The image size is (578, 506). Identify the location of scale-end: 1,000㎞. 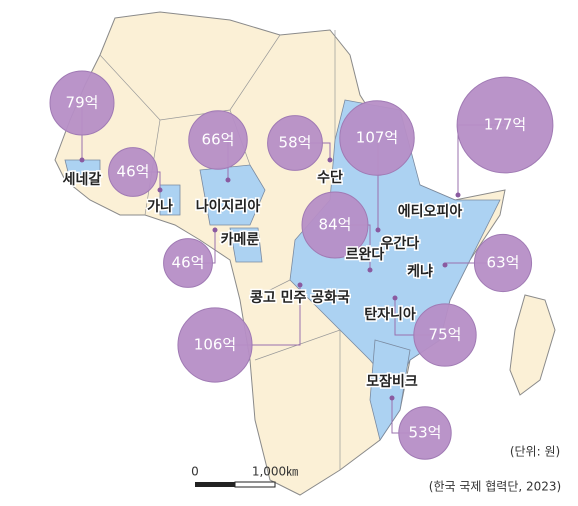
(275, 472).